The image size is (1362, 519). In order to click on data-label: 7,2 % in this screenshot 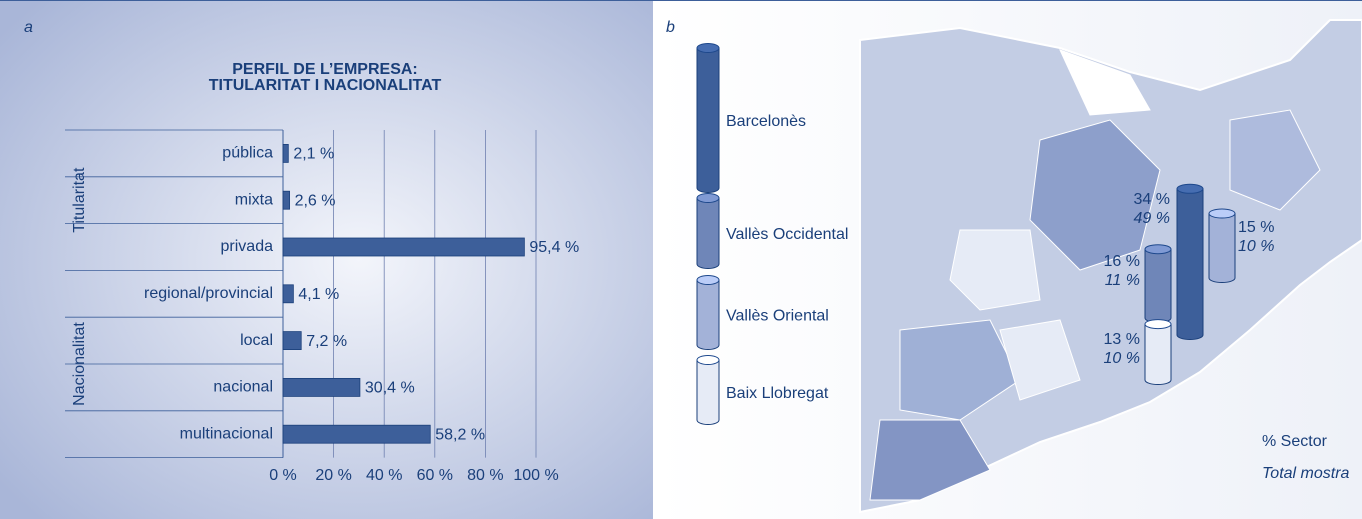, I will do `click(326, 341)`.